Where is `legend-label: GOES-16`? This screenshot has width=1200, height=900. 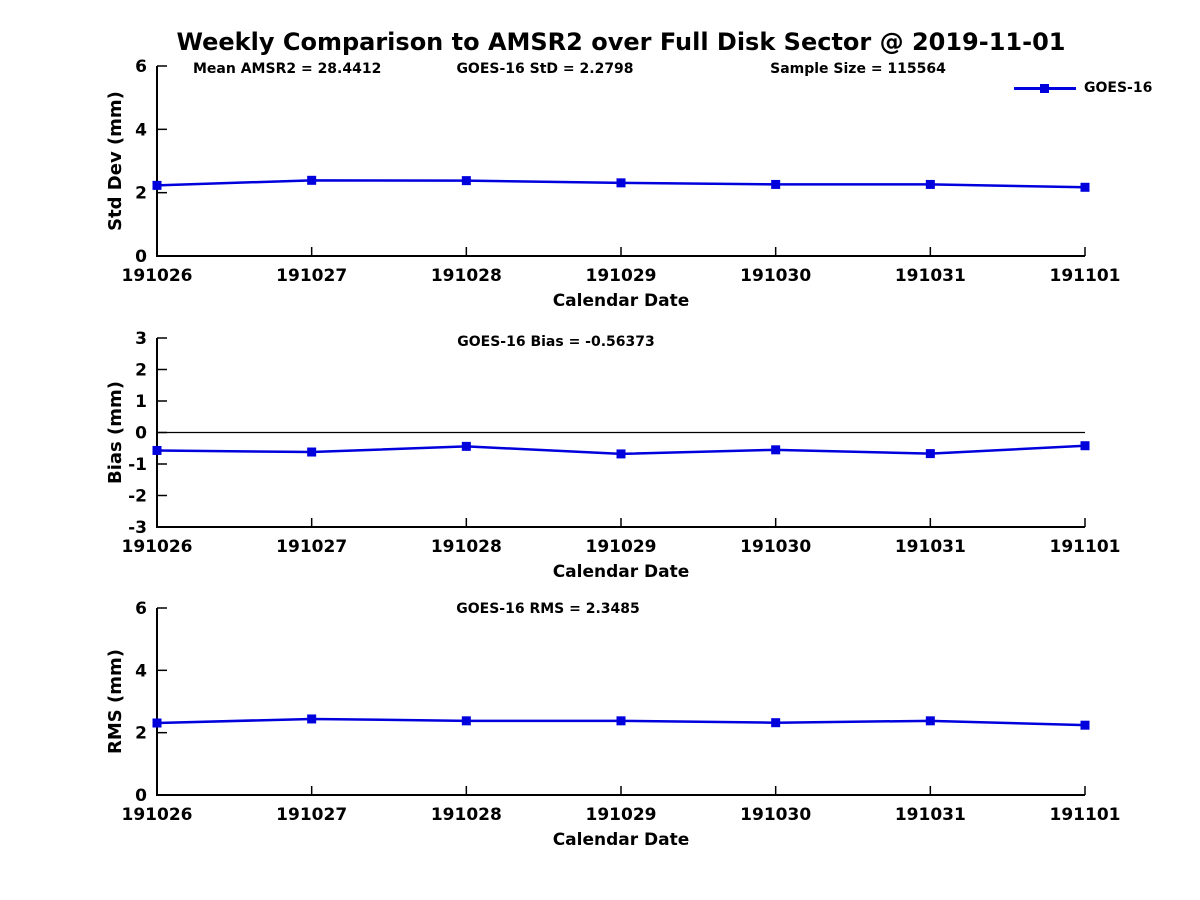 legend-label: GOES-16 is located at coordinates (1118, 88).